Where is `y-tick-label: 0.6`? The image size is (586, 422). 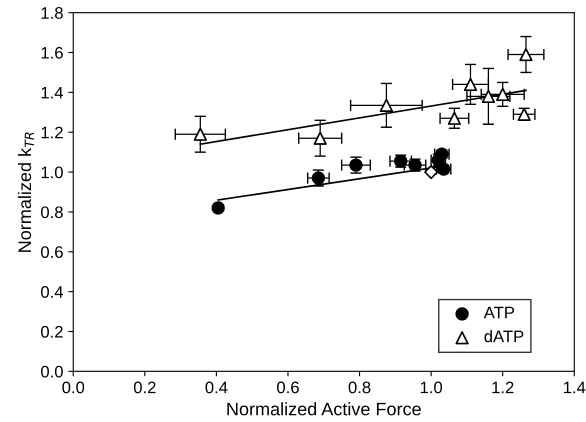
y-tick-label: 0.6 is located at coordinates (52, 252).